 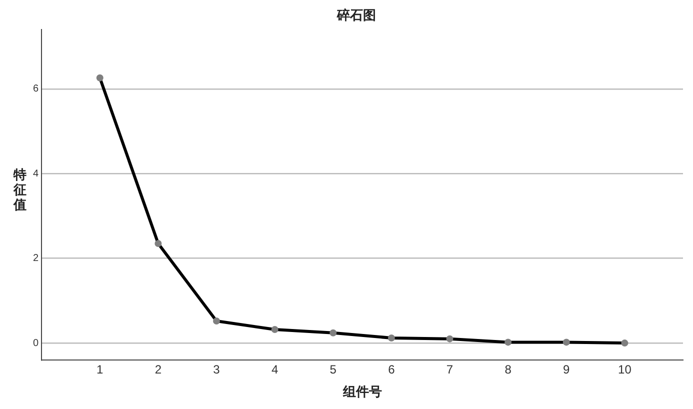 What do you see at coordinates (450, 369) in the screenshot?
I see `x-tick-label: 7` at bounding box center [450, 369].